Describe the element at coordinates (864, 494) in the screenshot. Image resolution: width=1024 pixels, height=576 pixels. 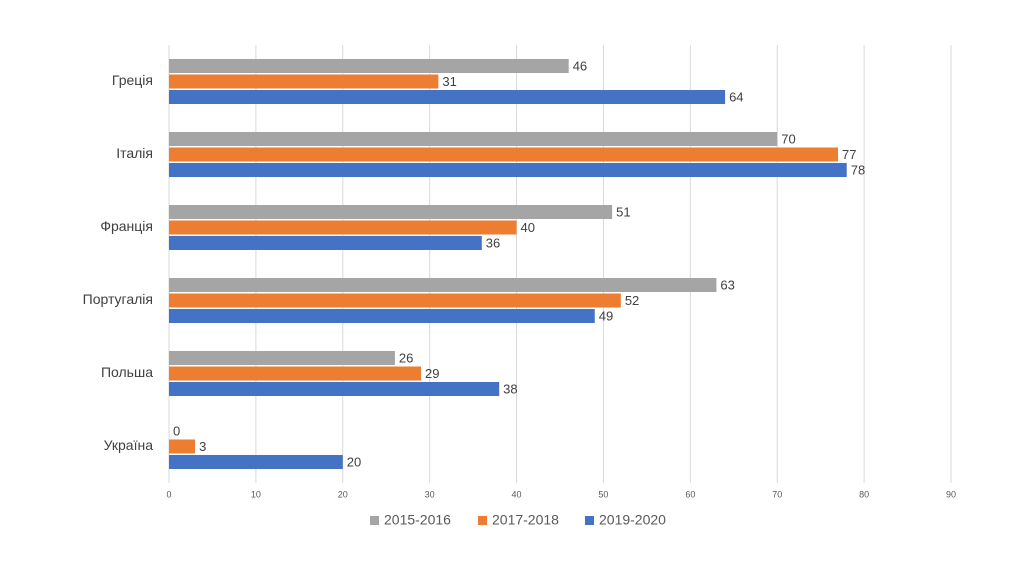
I see `x-tick-label: 80` at that location.